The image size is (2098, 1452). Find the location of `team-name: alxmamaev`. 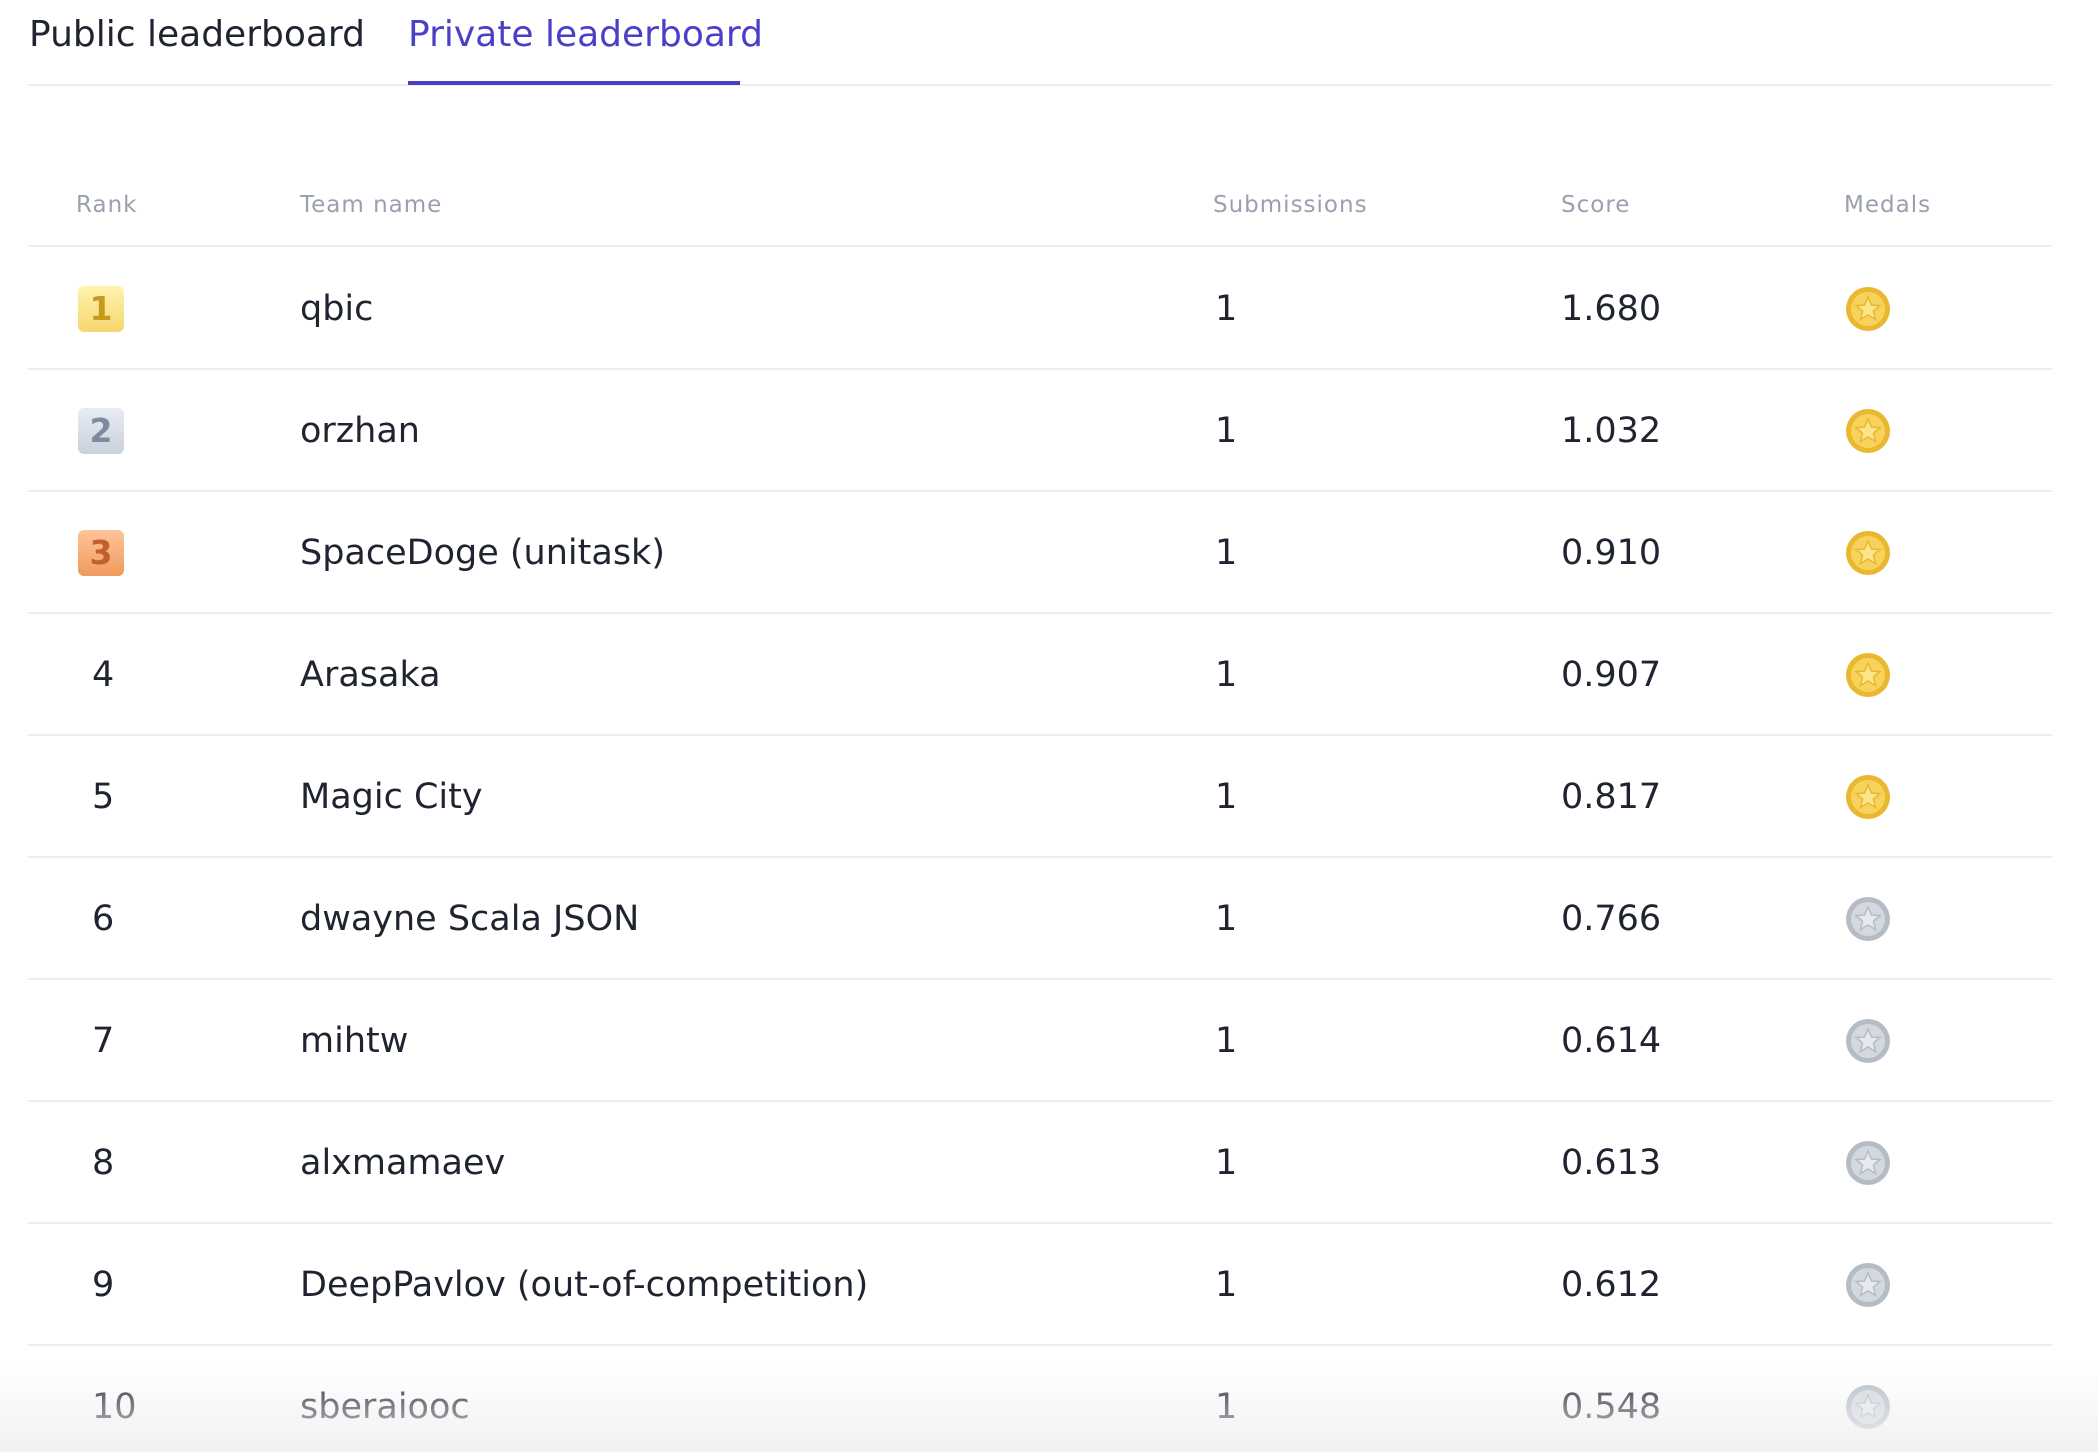

team-name: alxmamaev is located at coordinates (403, 1163).